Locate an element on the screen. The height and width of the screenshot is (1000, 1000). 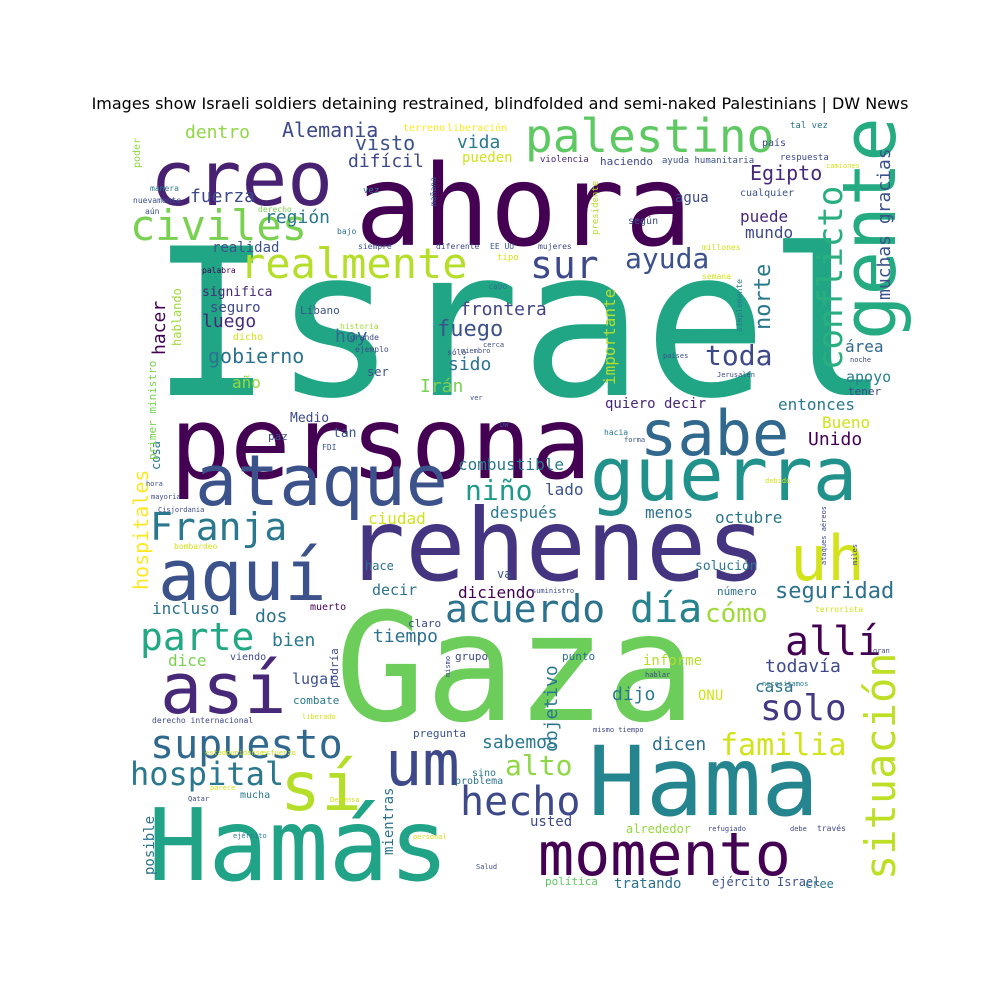
word-cree: cree is located at coordinates (819, 884).